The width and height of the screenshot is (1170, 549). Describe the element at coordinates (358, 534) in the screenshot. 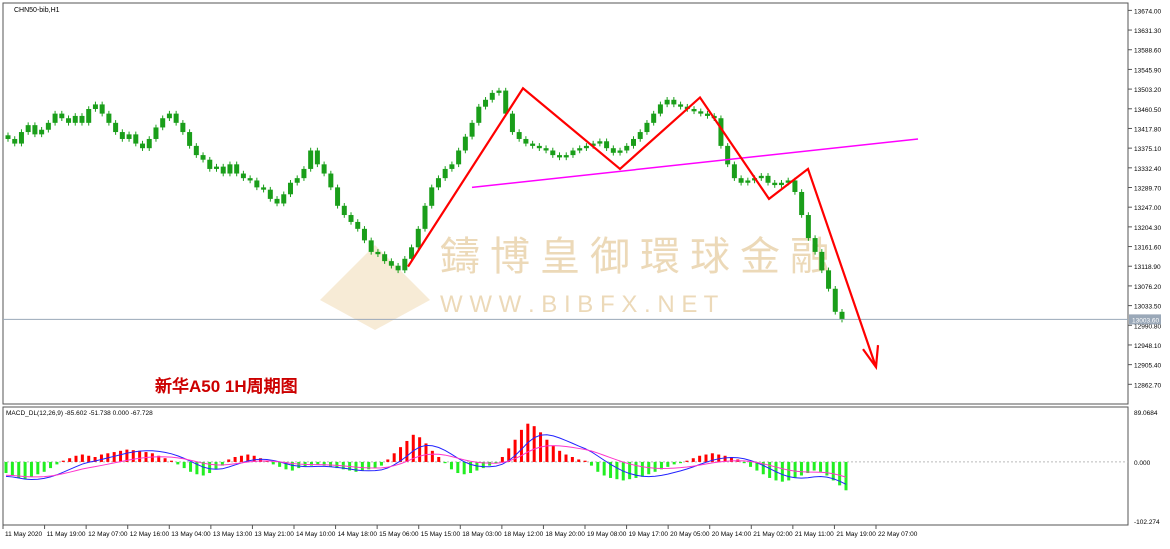

I see `x-tick-label: 14 May 18:00` at that location.